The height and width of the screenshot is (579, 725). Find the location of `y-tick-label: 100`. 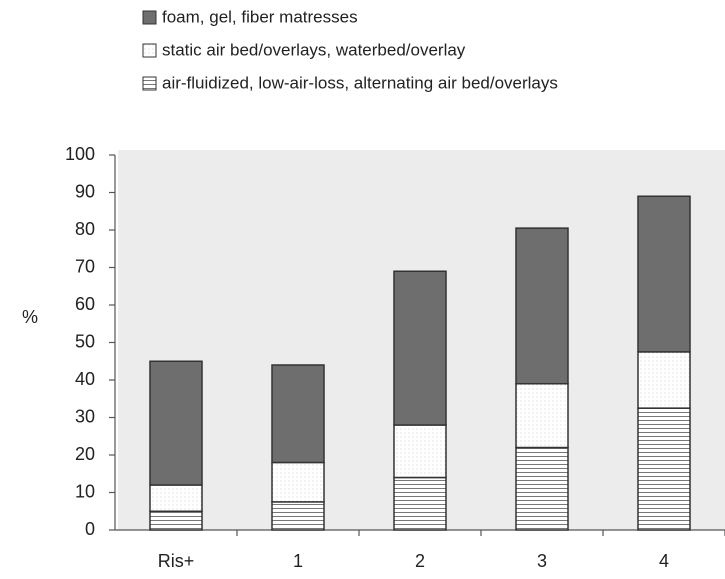

y-tick-label: 100 is located at coordinates (80, 154).